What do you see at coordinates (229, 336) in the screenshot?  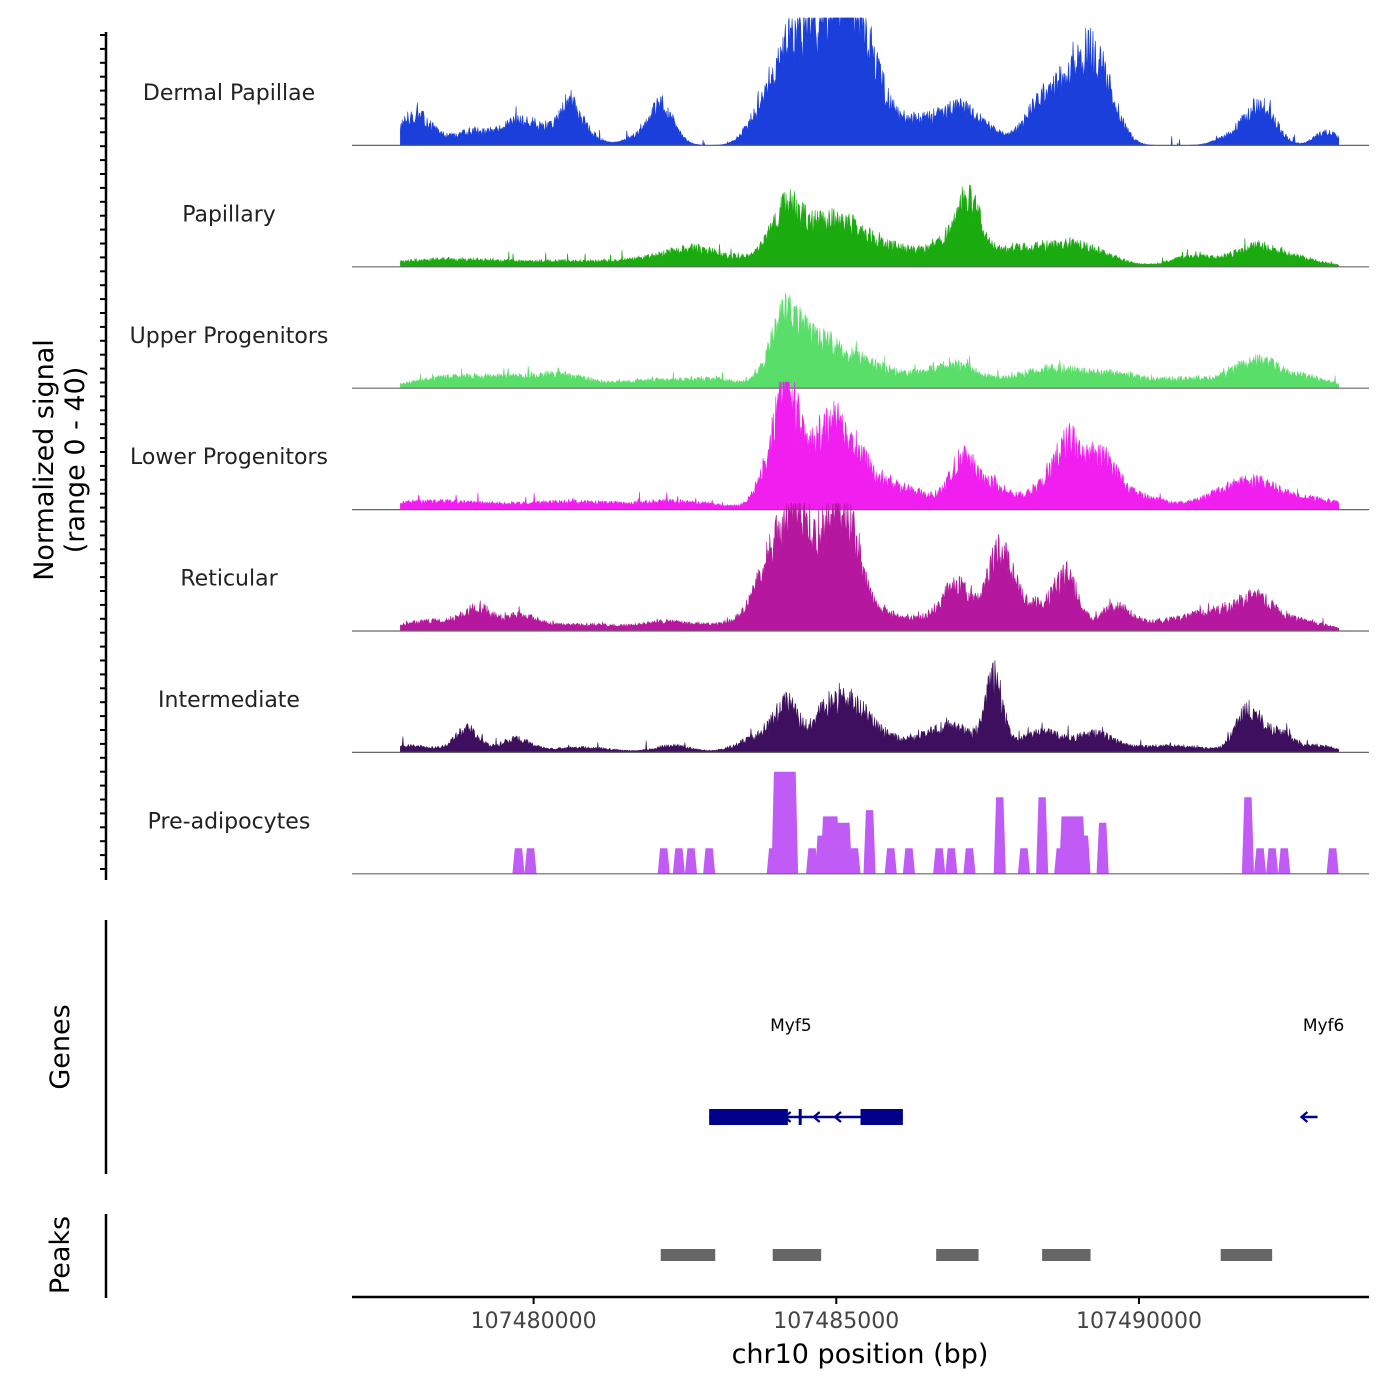 I see `track-label: Upper Progenitors` at bounding box center [229, 336].